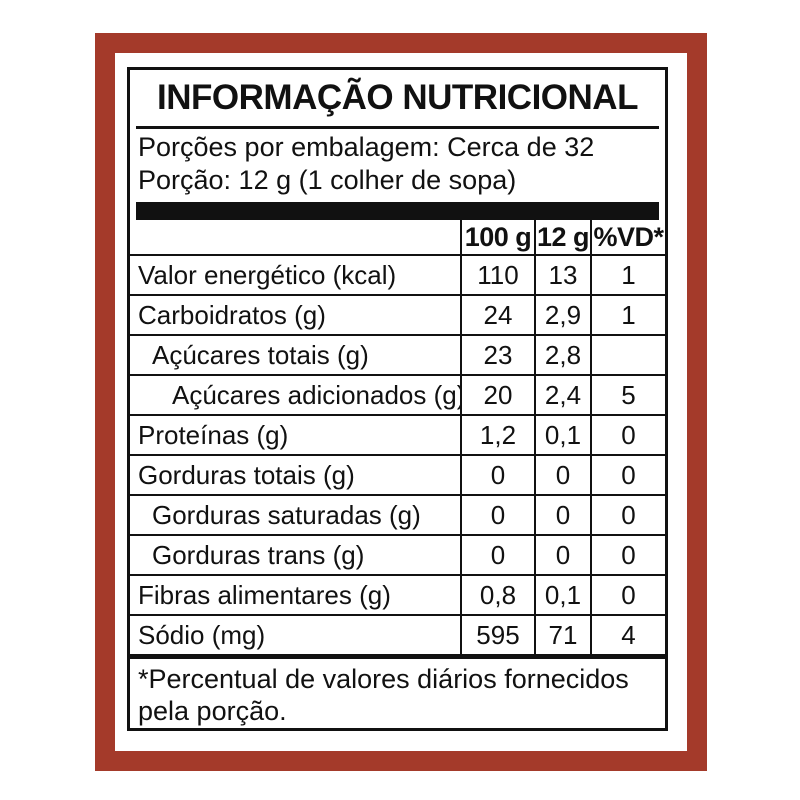 Image resolution: width=800 pixels, height=800 pixels. Describe the element at coordinates (246, 474) in the screenshot. I see `nutrient-name: Gorduras totais (g)` at that location.